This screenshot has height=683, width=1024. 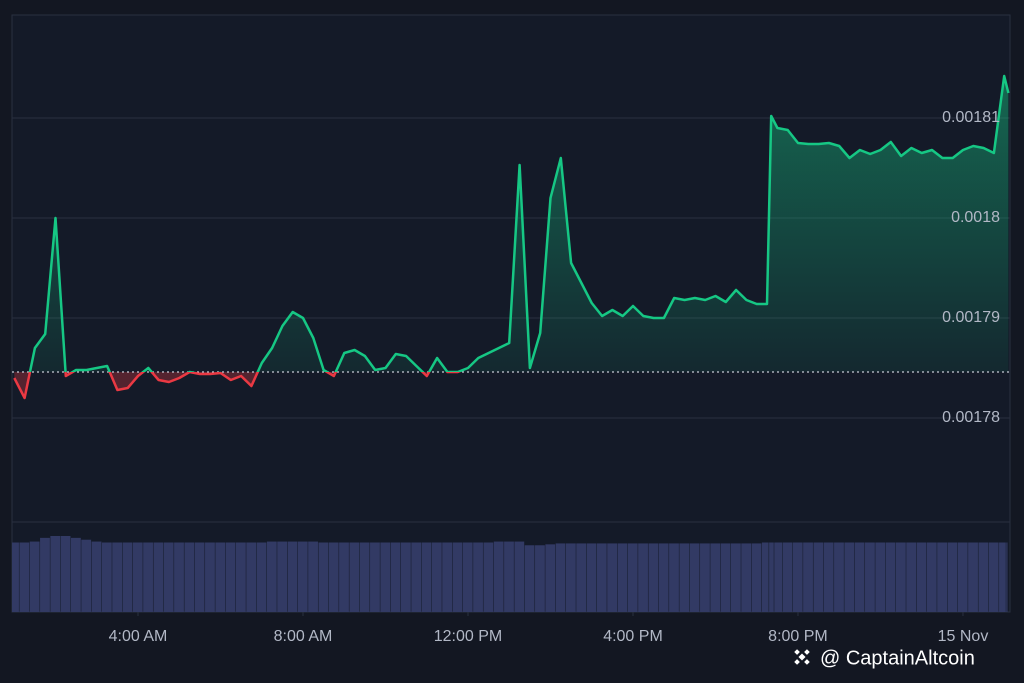 I want to click on x-tick-label: 8:00 PM, so click(x=798, y=636).